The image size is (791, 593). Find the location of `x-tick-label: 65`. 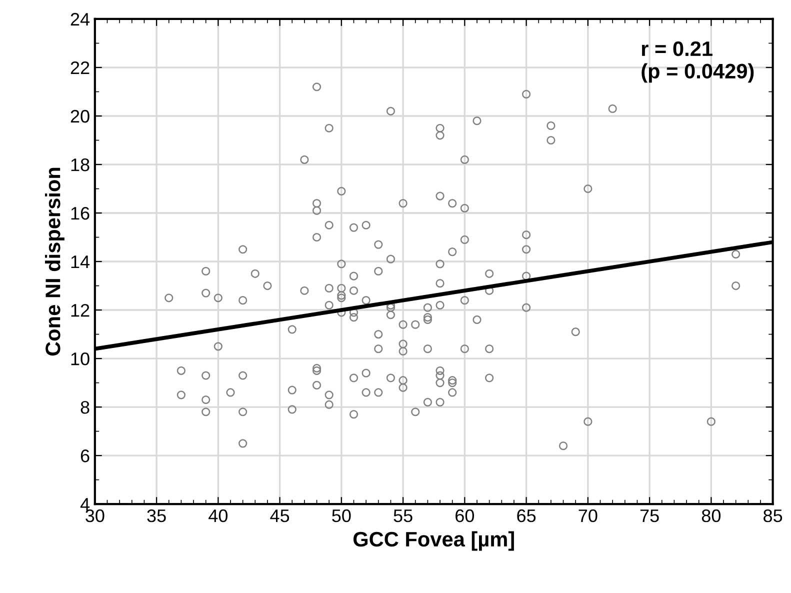

x-tick-label: 65 is located at coordinates (526, 515).